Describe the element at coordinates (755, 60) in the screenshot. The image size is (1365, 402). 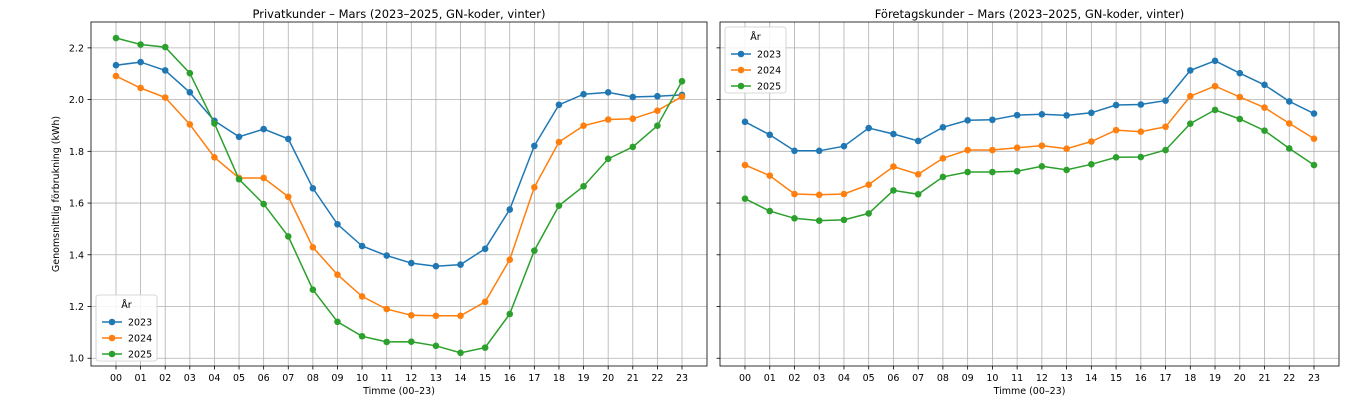
I see `legend: År 2023 2024 2025` at that location.